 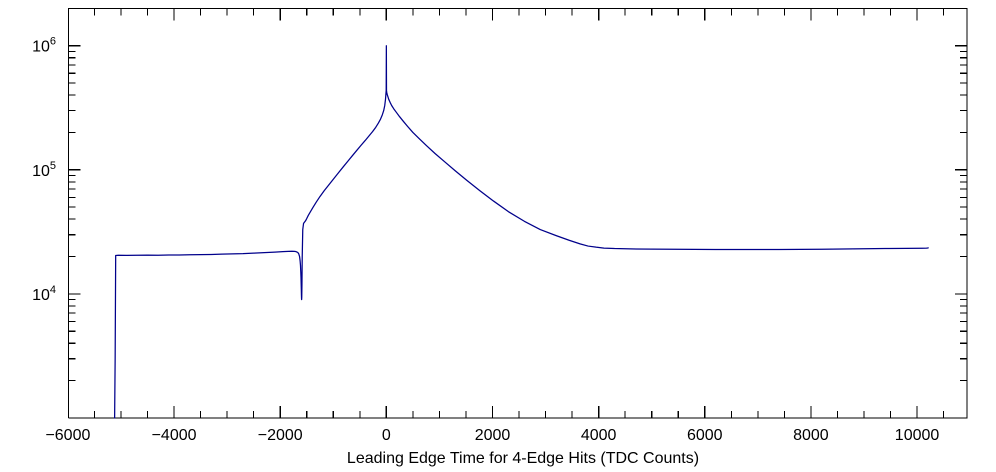 I want to click on x-axis-tick-labels: −6000 −4000 −2000 0 2000 4000 6000 8000 10000, so click(x=492, y=435).